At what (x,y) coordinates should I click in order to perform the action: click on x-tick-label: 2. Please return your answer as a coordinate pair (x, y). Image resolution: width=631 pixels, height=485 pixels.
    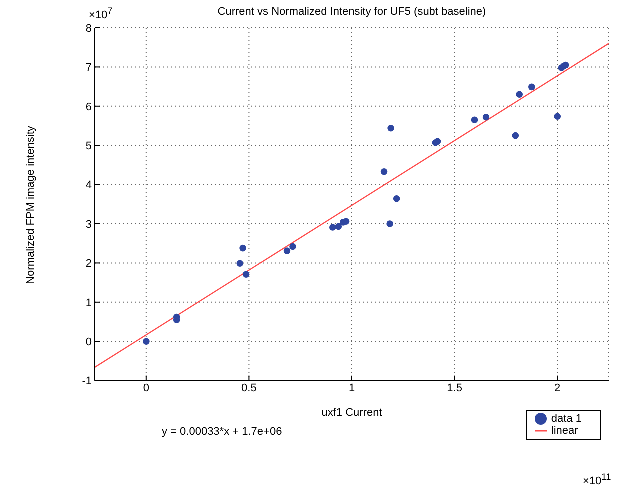
    Looking at the image, I should click on (557, 388).